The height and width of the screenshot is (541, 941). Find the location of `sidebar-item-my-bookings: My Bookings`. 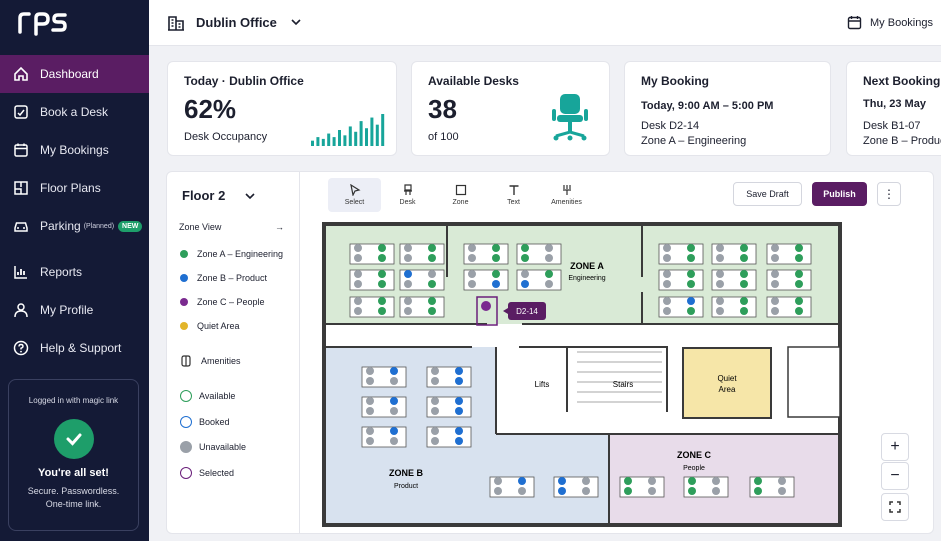

sidebar-item-my-bookings: My Bookings is located at coordinates (74, 150).